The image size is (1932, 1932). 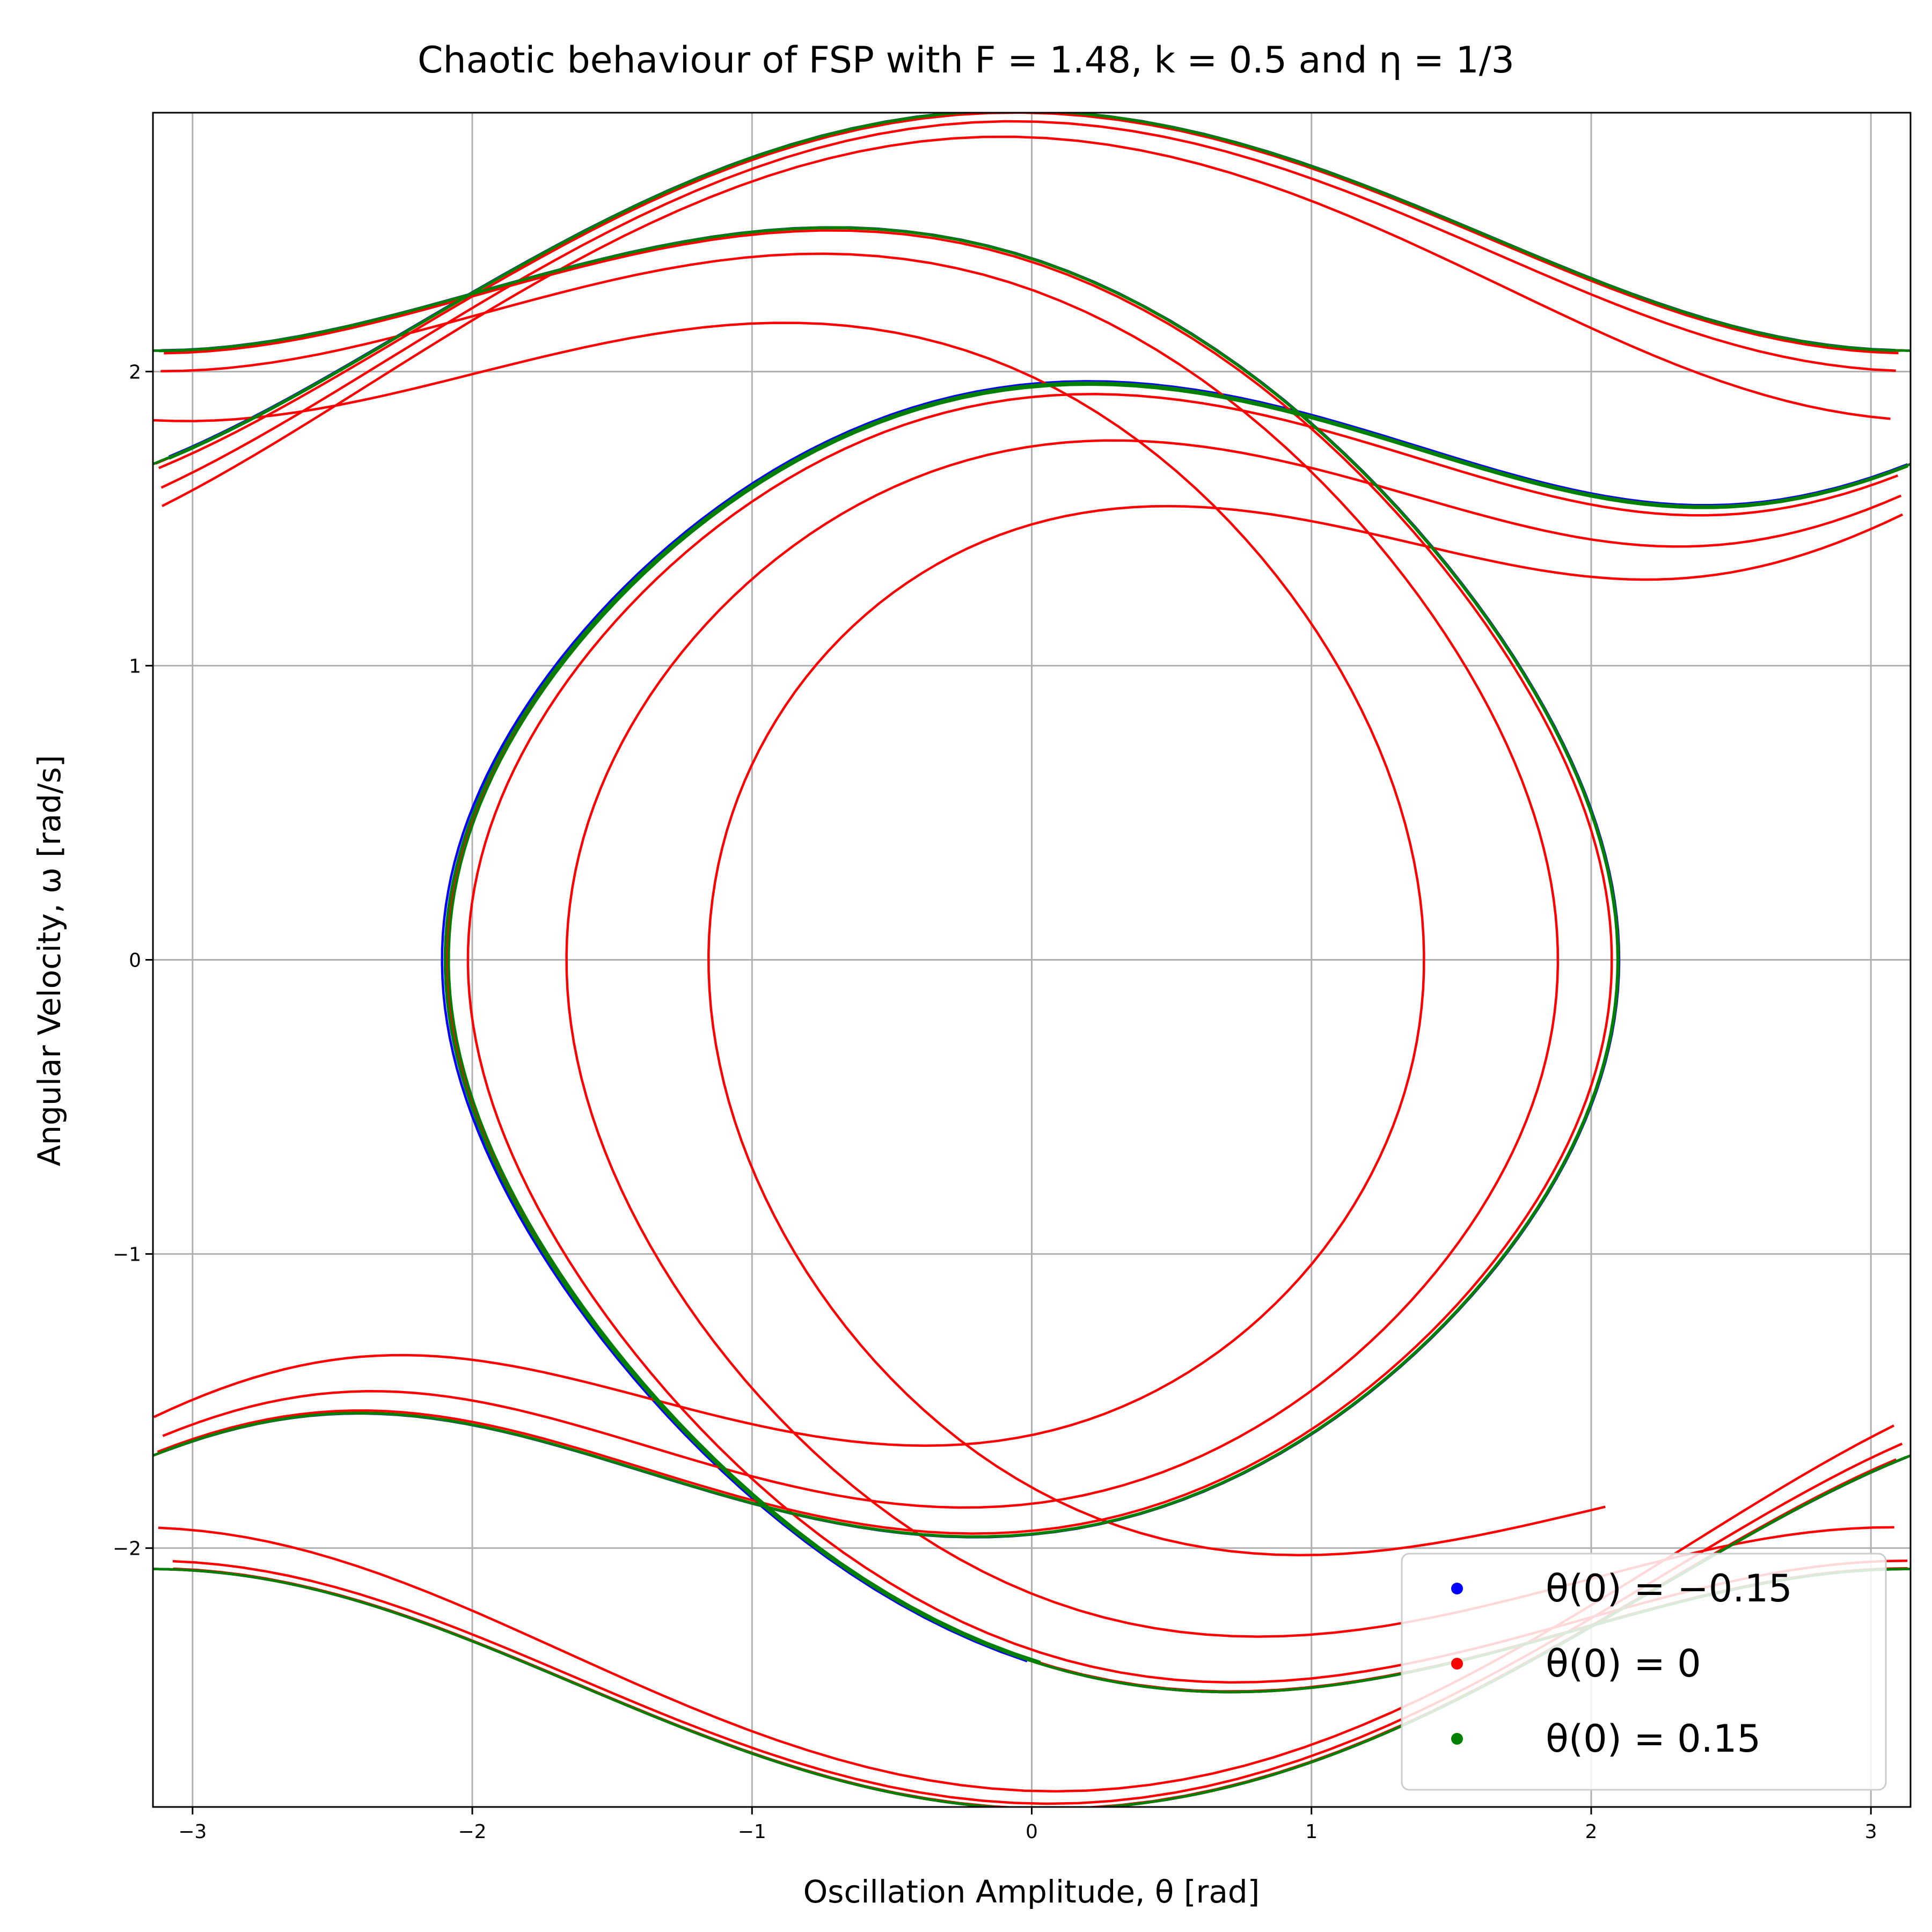 I want to click on x-tick-label: 2, so click(x=1591, y=1832).